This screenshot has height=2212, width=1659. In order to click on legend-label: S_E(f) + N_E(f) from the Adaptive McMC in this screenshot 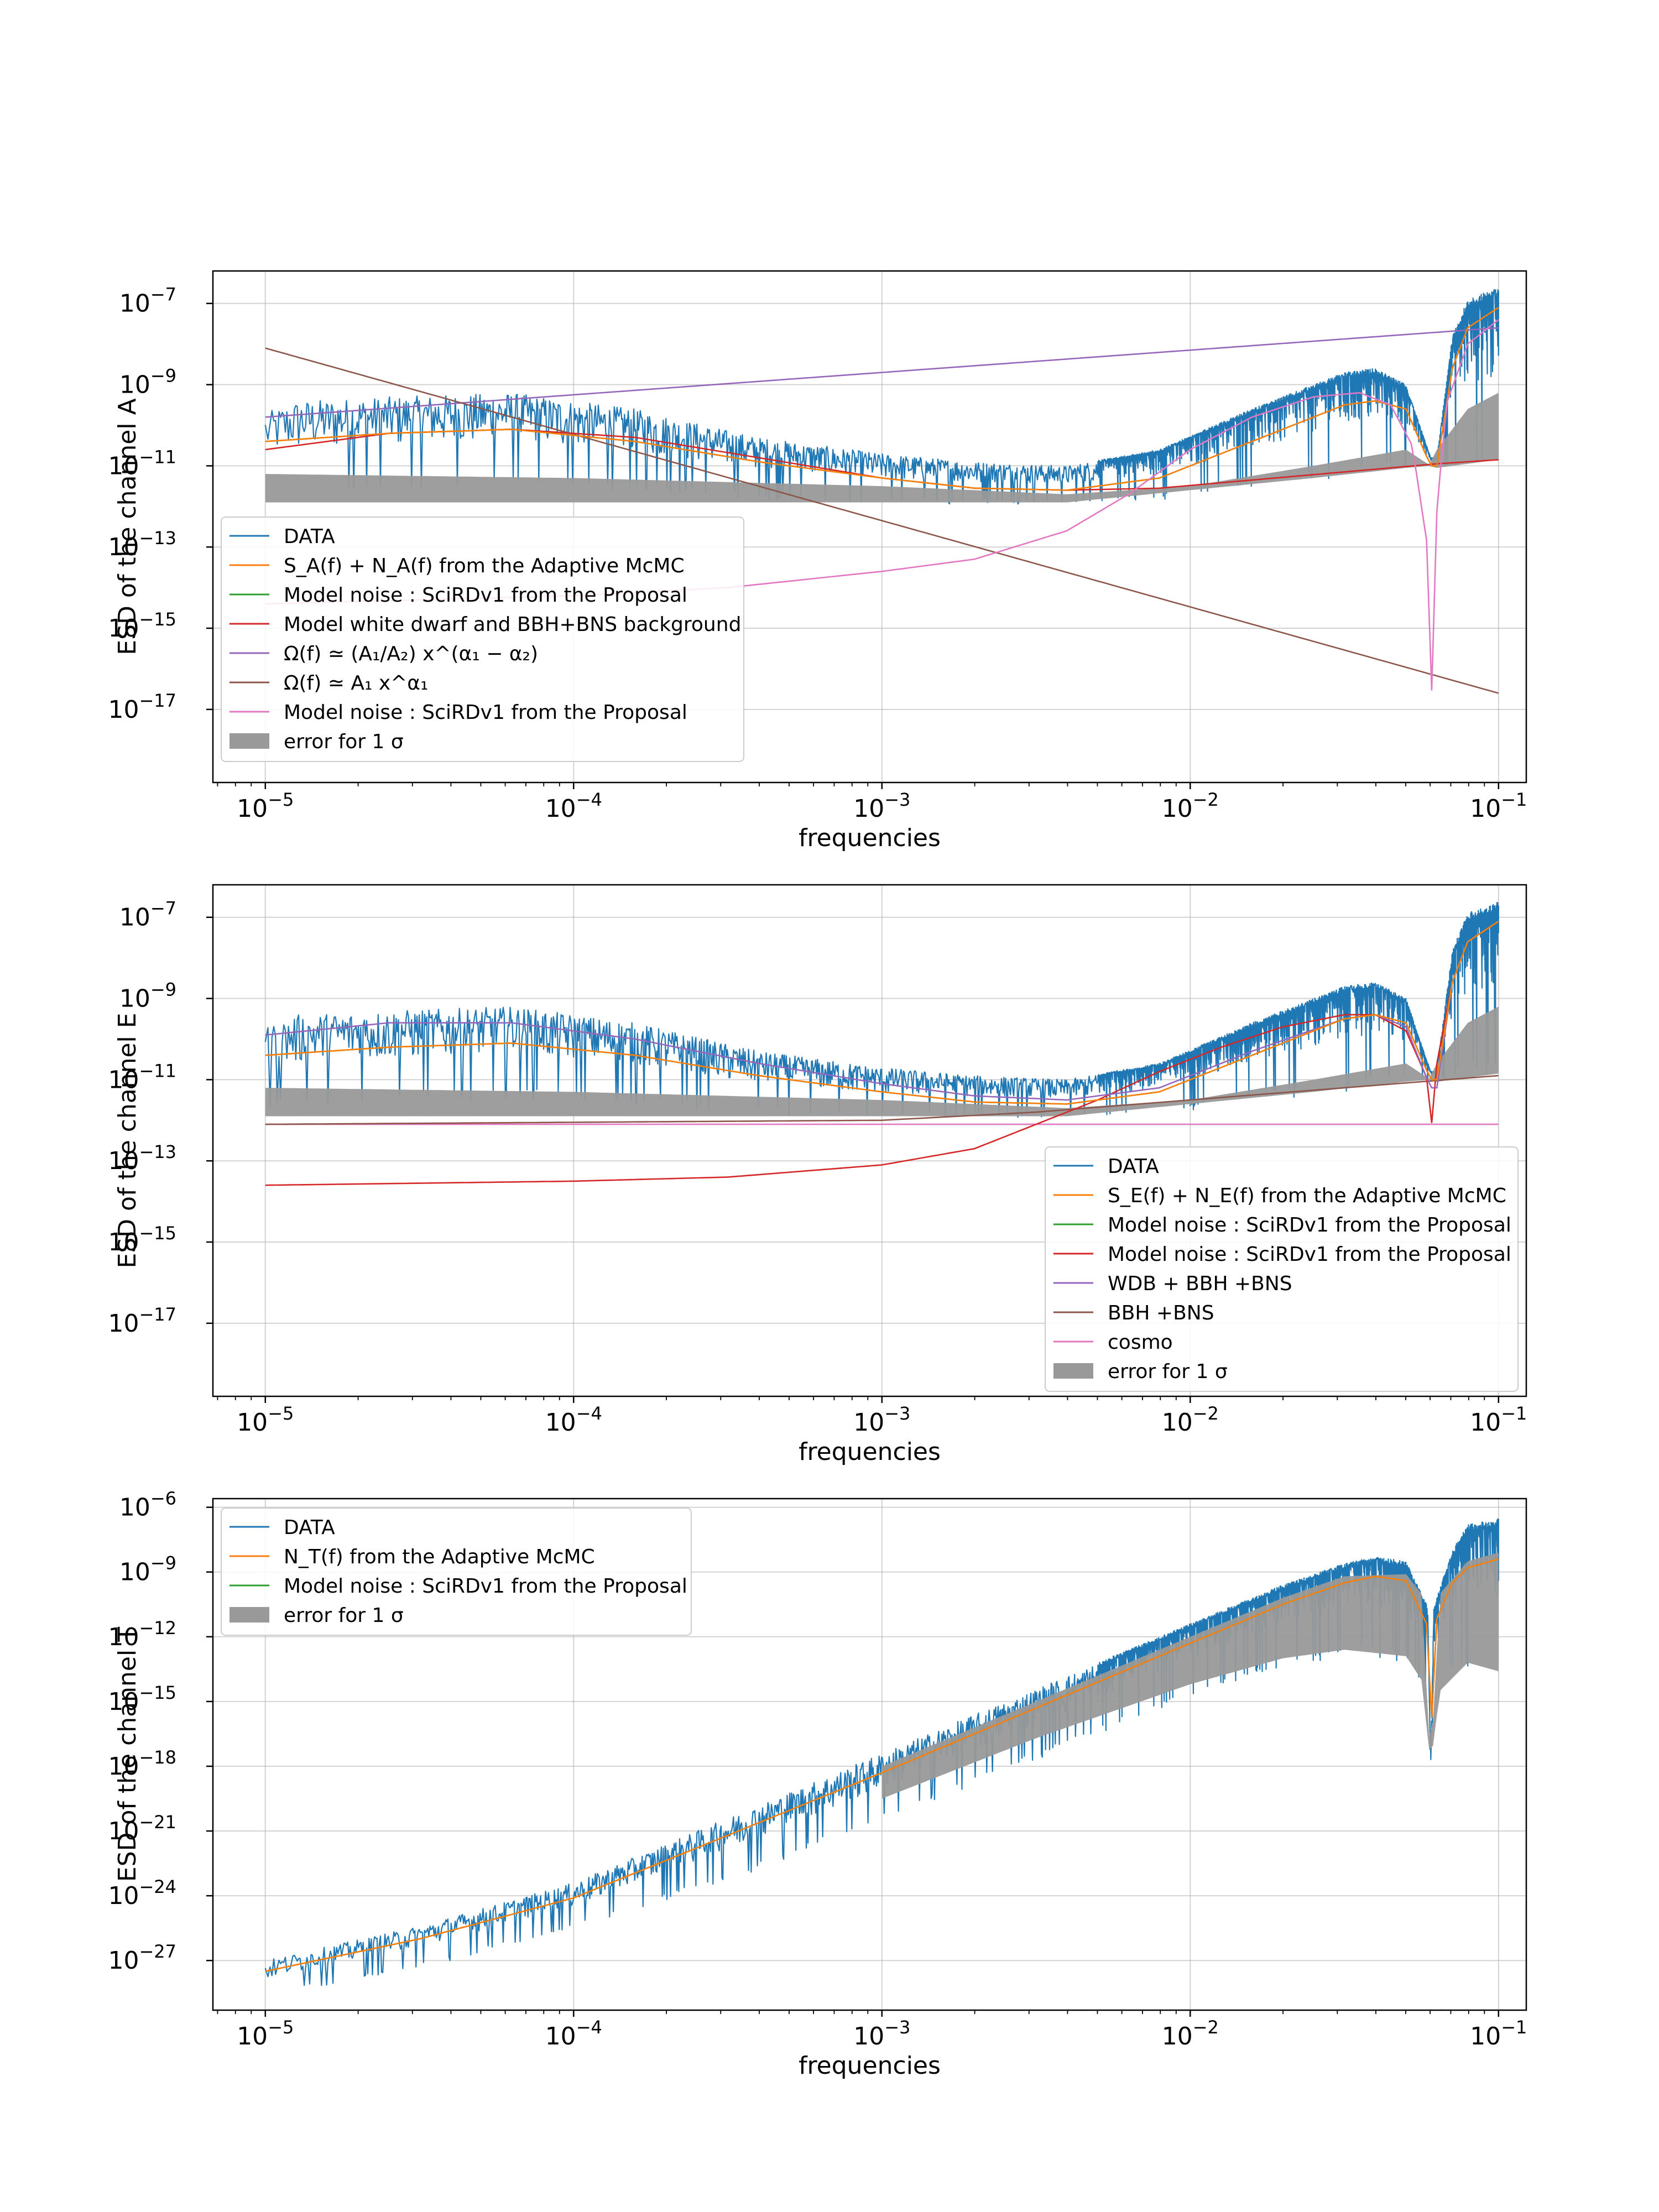, I will do `click(1307, 1196)`.